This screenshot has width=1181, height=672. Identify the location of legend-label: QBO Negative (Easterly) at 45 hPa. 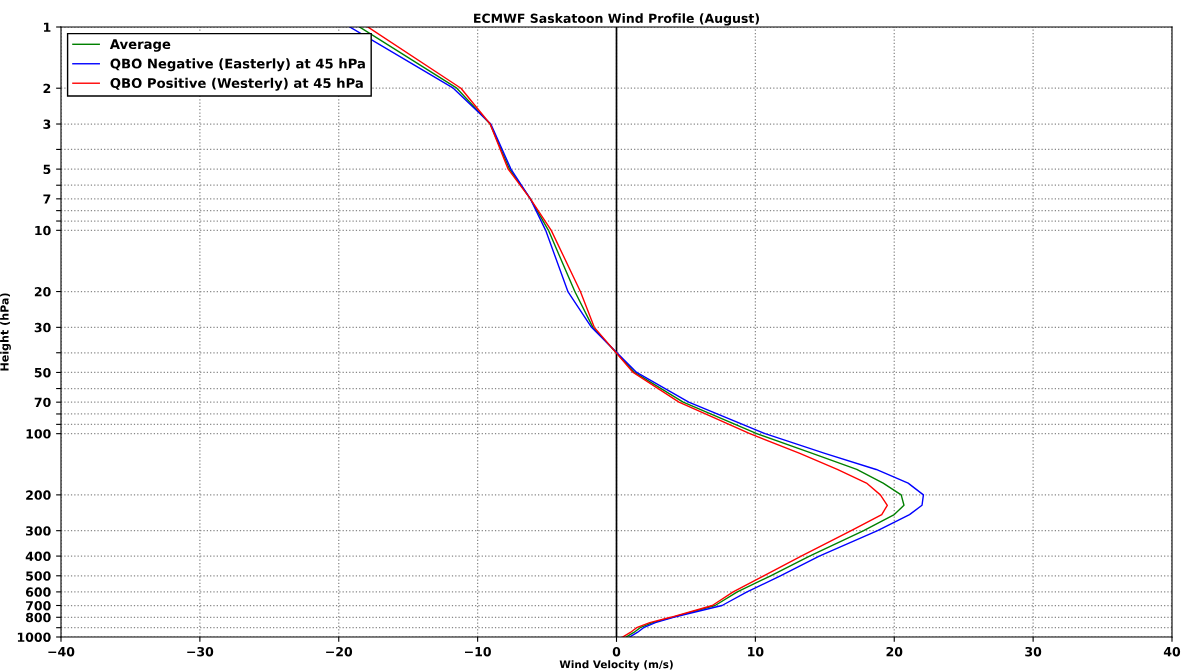
(237, 65).